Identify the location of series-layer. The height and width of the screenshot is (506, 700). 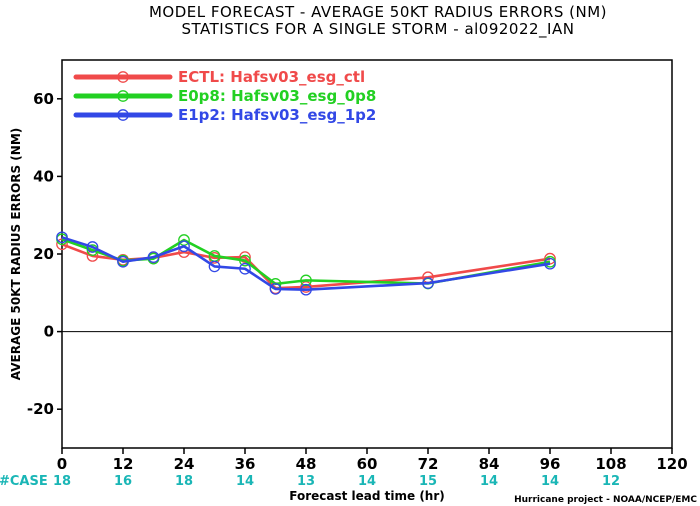
(306, 263).